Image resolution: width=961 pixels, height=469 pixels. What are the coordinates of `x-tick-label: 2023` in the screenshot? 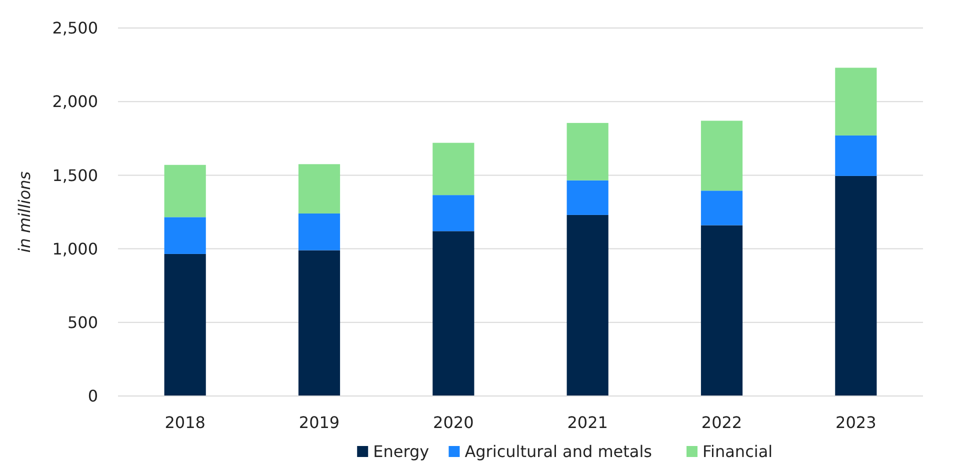 It's located at (856, 422).